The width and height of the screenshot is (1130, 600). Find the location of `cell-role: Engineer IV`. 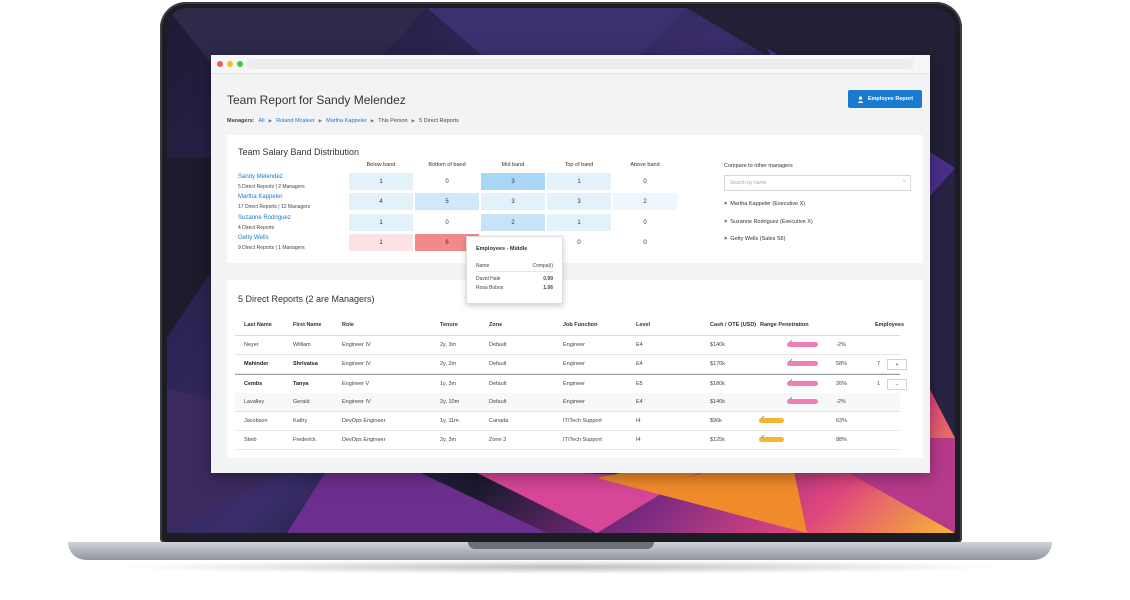

cell-role: Engineer IV is located at coordinates (356, 345).